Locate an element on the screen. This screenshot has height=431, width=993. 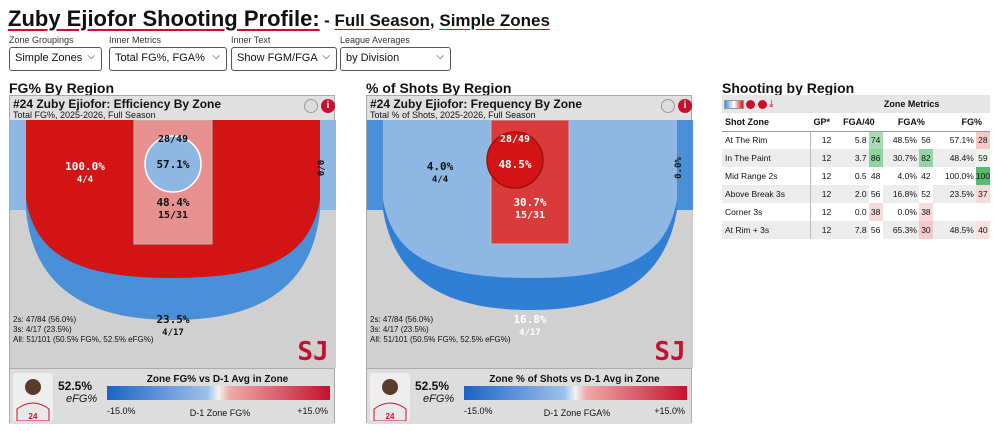
zone-groupings-select: Simple Zones ⌵ is located at coordinates (55, 59).